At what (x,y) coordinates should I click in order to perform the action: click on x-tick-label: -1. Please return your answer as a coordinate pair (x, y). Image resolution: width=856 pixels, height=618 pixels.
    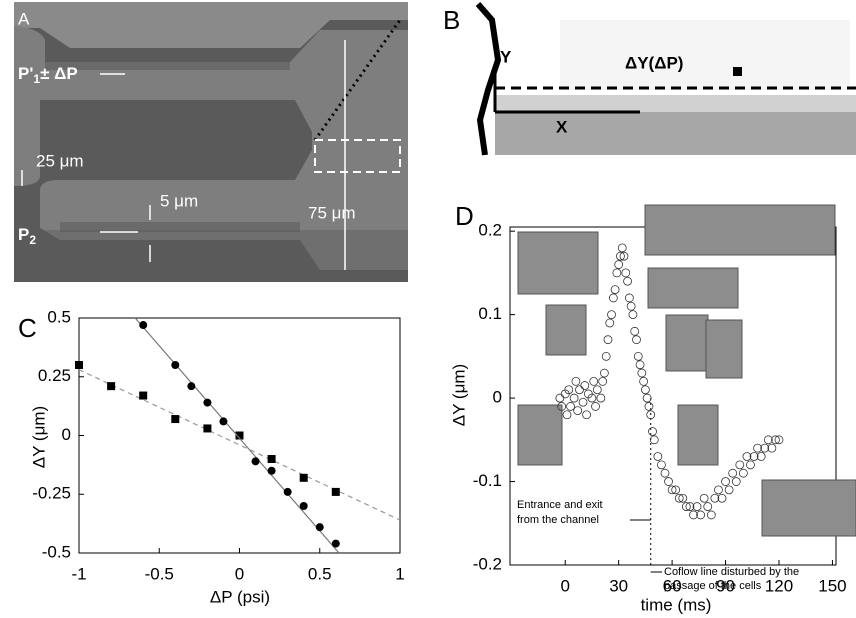
    Looking at the image, I should click on (78, 573).